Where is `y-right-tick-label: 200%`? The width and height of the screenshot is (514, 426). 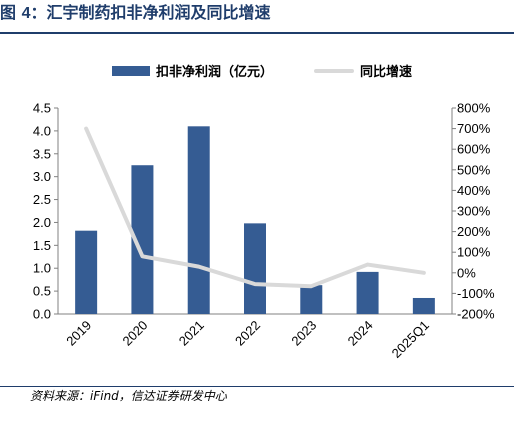
y-right-tick-label: 200% is located at coordinates (474, 231).